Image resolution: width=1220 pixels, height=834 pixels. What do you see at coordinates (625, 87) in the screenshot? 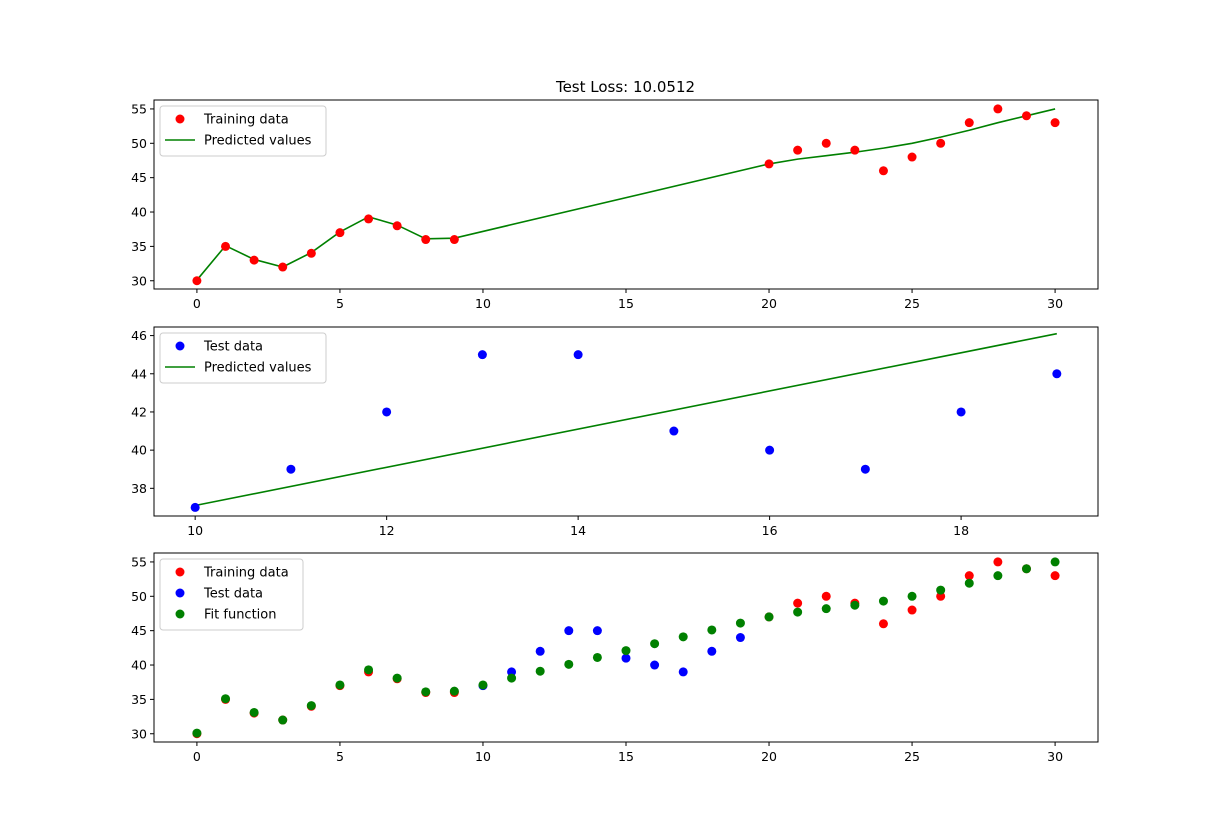
I see `chart-title: Test Loss: 10.0512` at bounding box center [625, 87].